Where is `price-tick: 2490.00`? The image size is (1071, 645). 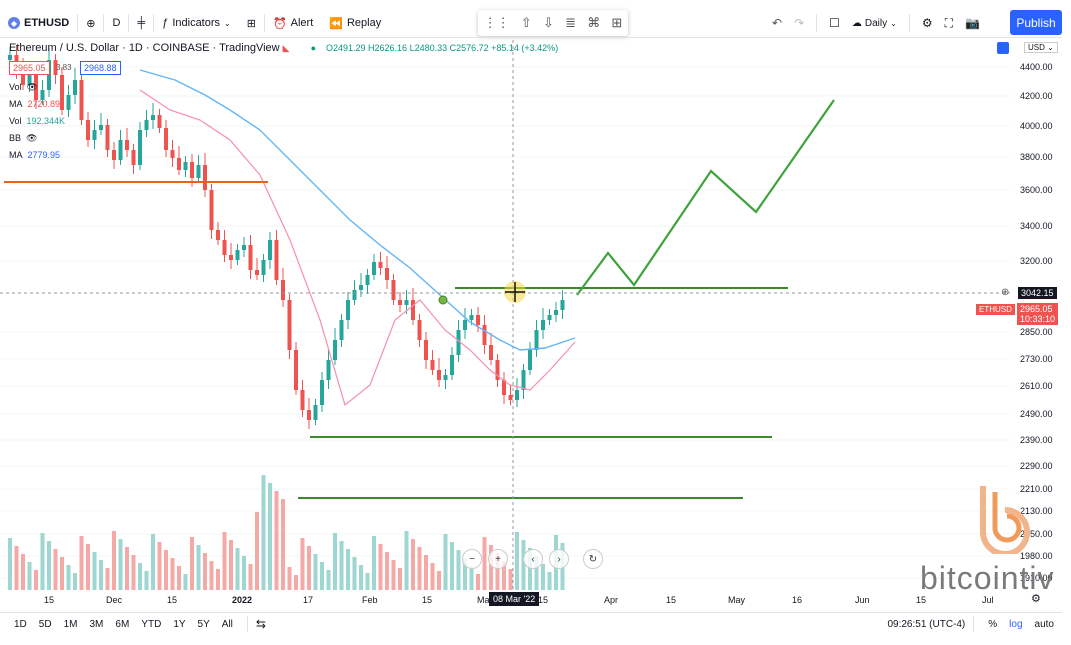
price-tick: 2490.00 is located at coordinates (1036, 414).